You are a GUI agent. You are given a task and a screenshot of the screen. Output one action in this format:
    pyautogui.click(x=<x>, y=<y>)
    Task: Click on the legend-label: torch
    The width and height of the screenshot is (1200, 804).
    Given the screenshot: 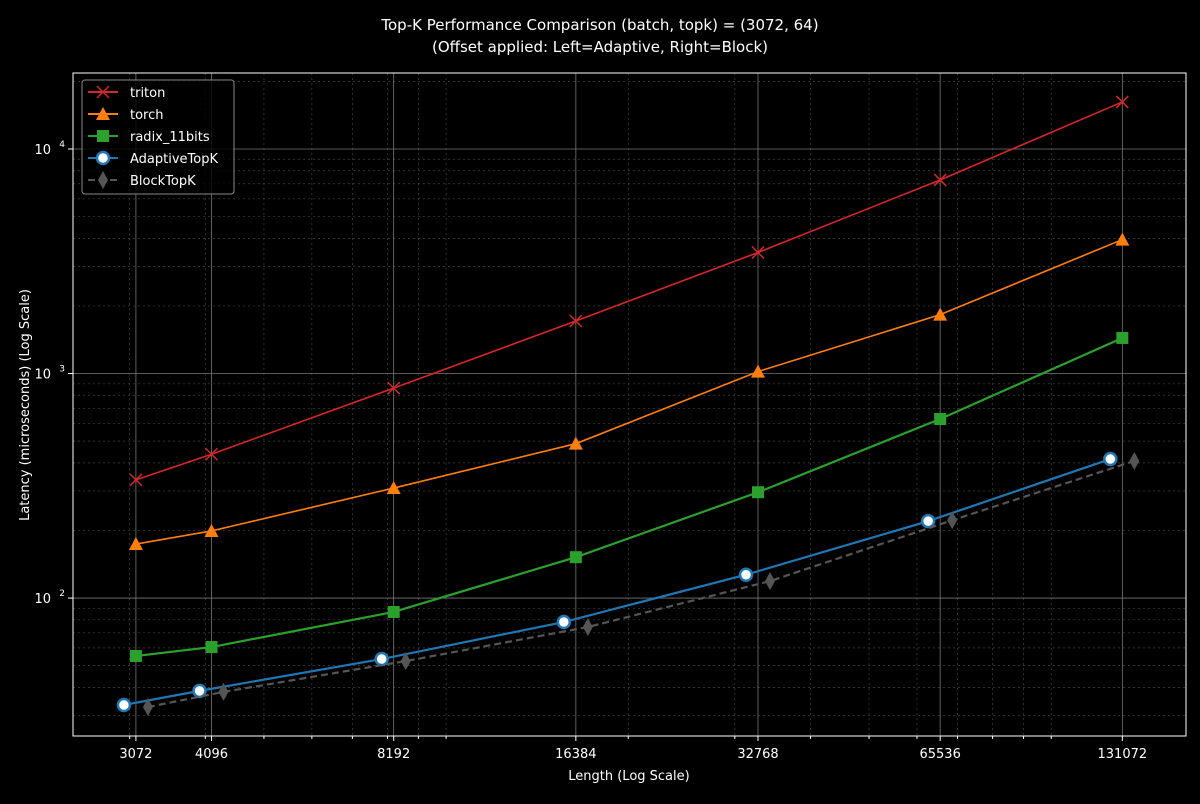 What is the action you would take?
    pyautogui.click(x=147, y=115)
    